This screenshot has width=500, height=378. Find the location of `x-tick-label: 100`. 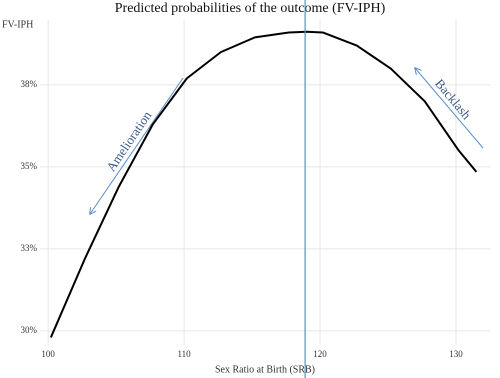

x-tick-label: 100 is located at coordinates (48, 354).